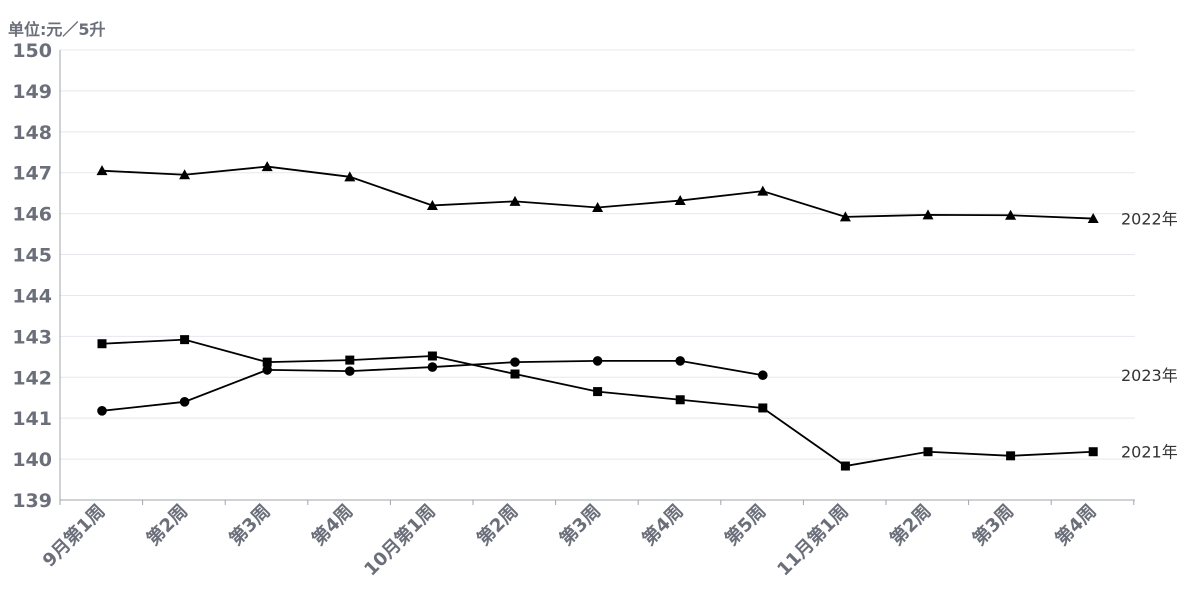 The image size is (1200, 600). I want to click on y-tick-label: 144, so click(32, 296).